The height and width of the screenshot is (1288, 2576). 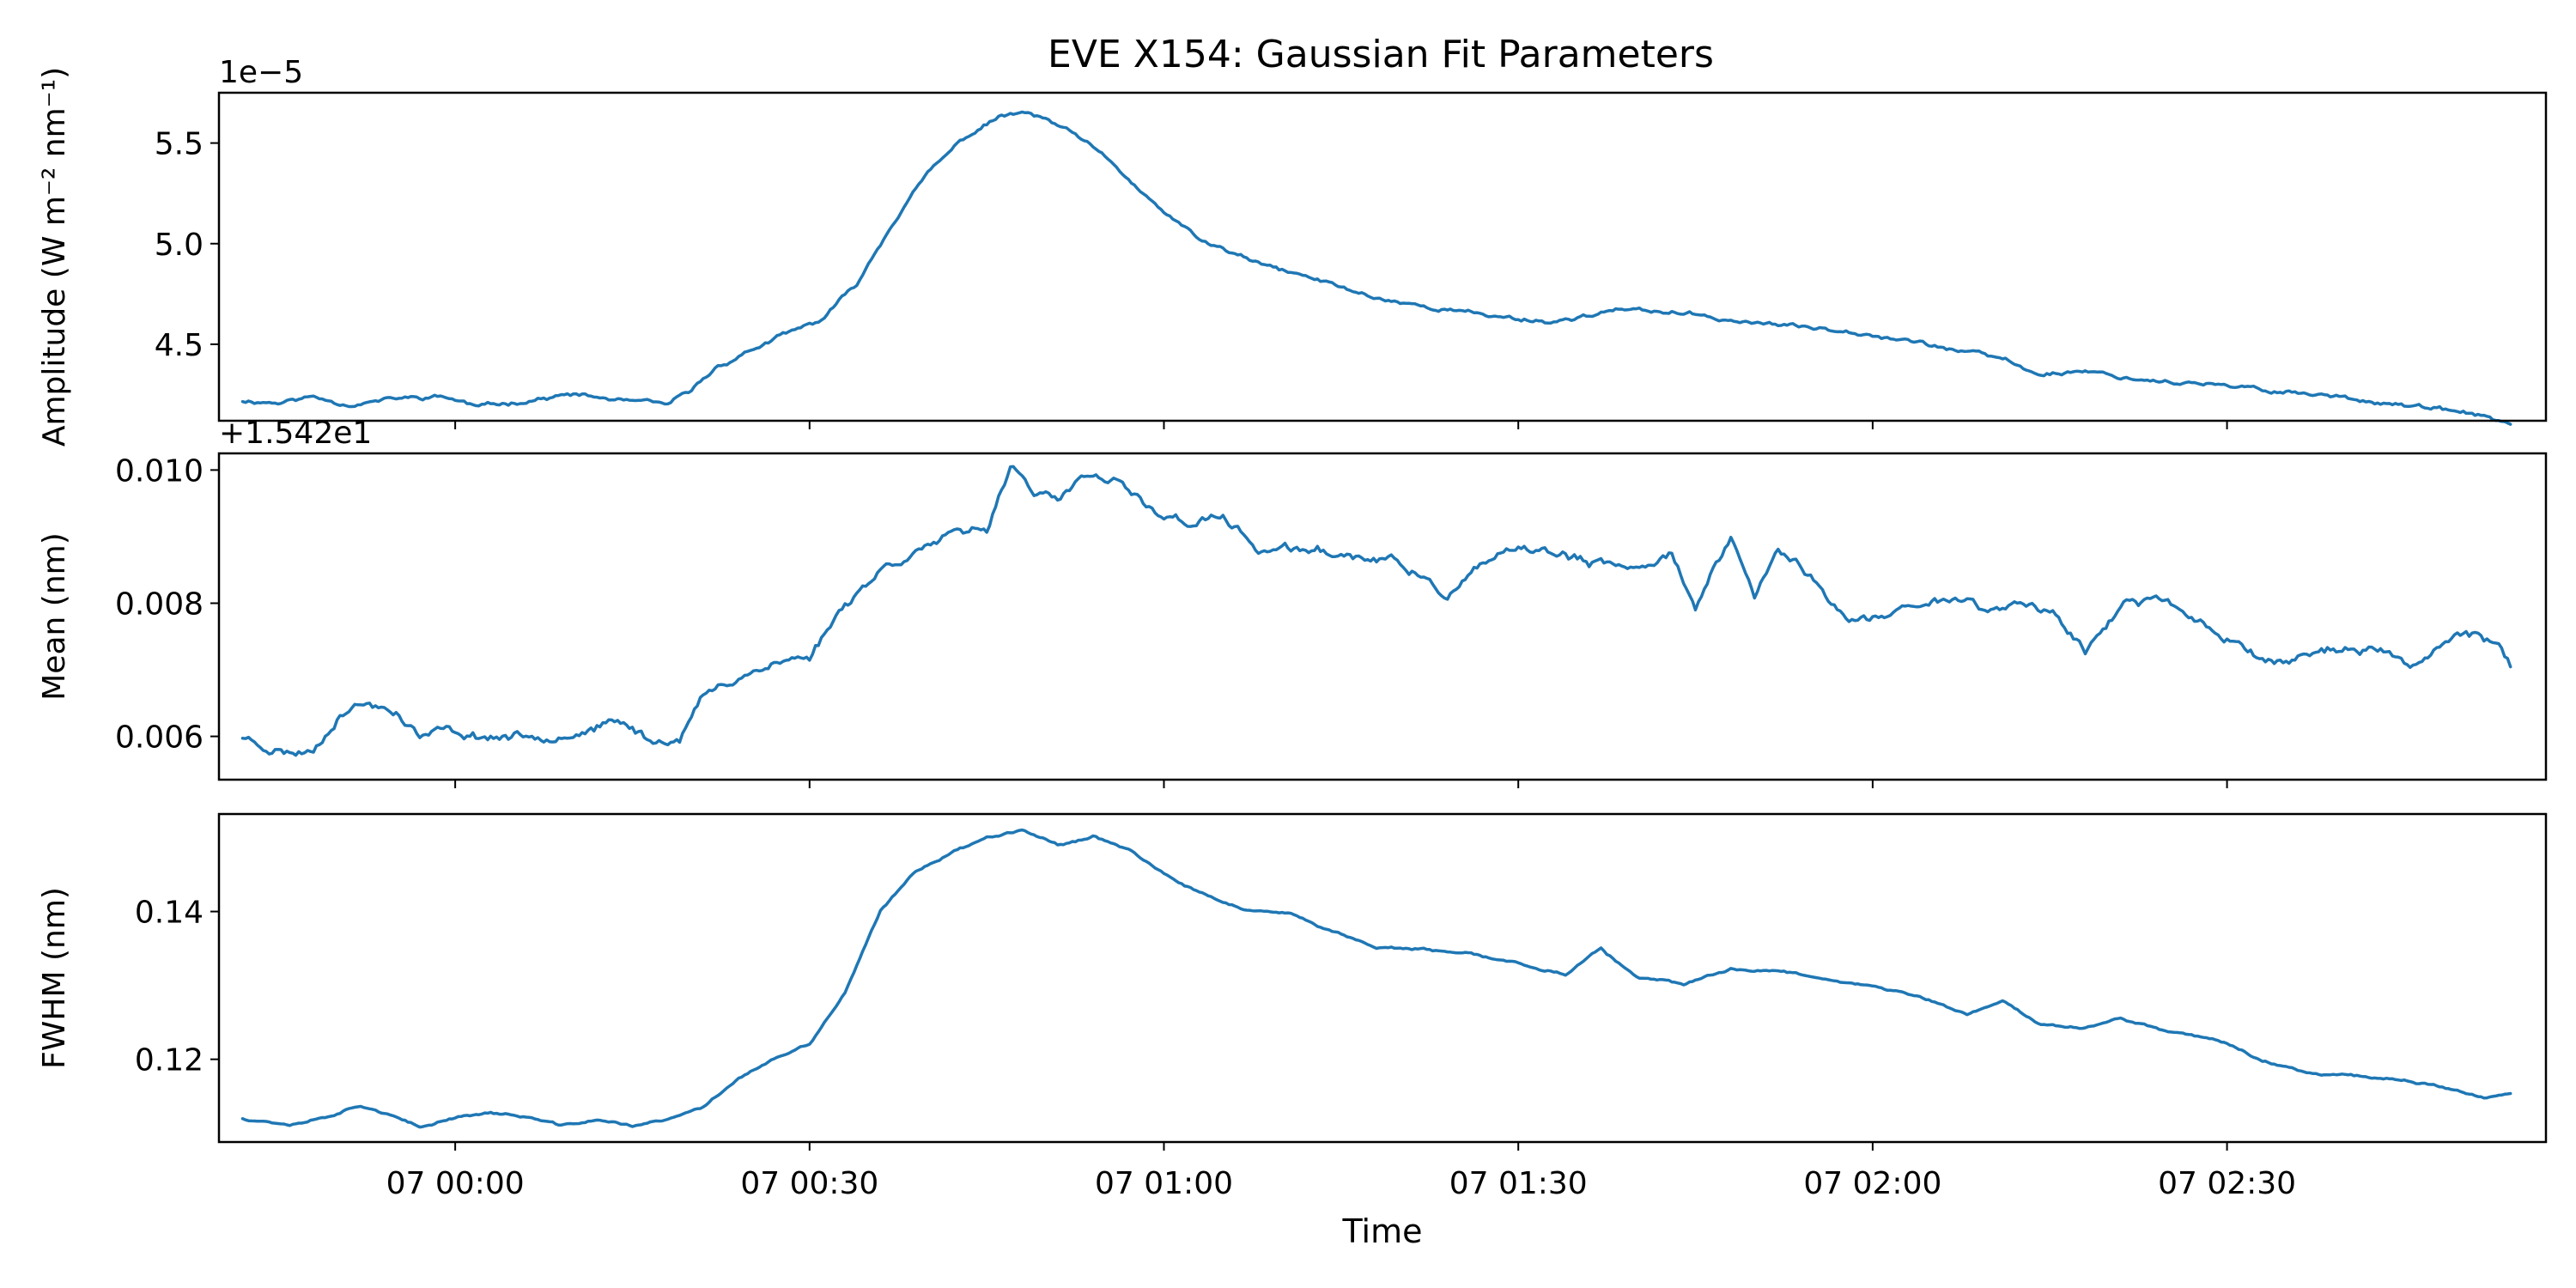 What do you see at coordinates (180, 246) in the screenshot?
I see `y-tick-label: 5.0` at bounding box center [180, 246].